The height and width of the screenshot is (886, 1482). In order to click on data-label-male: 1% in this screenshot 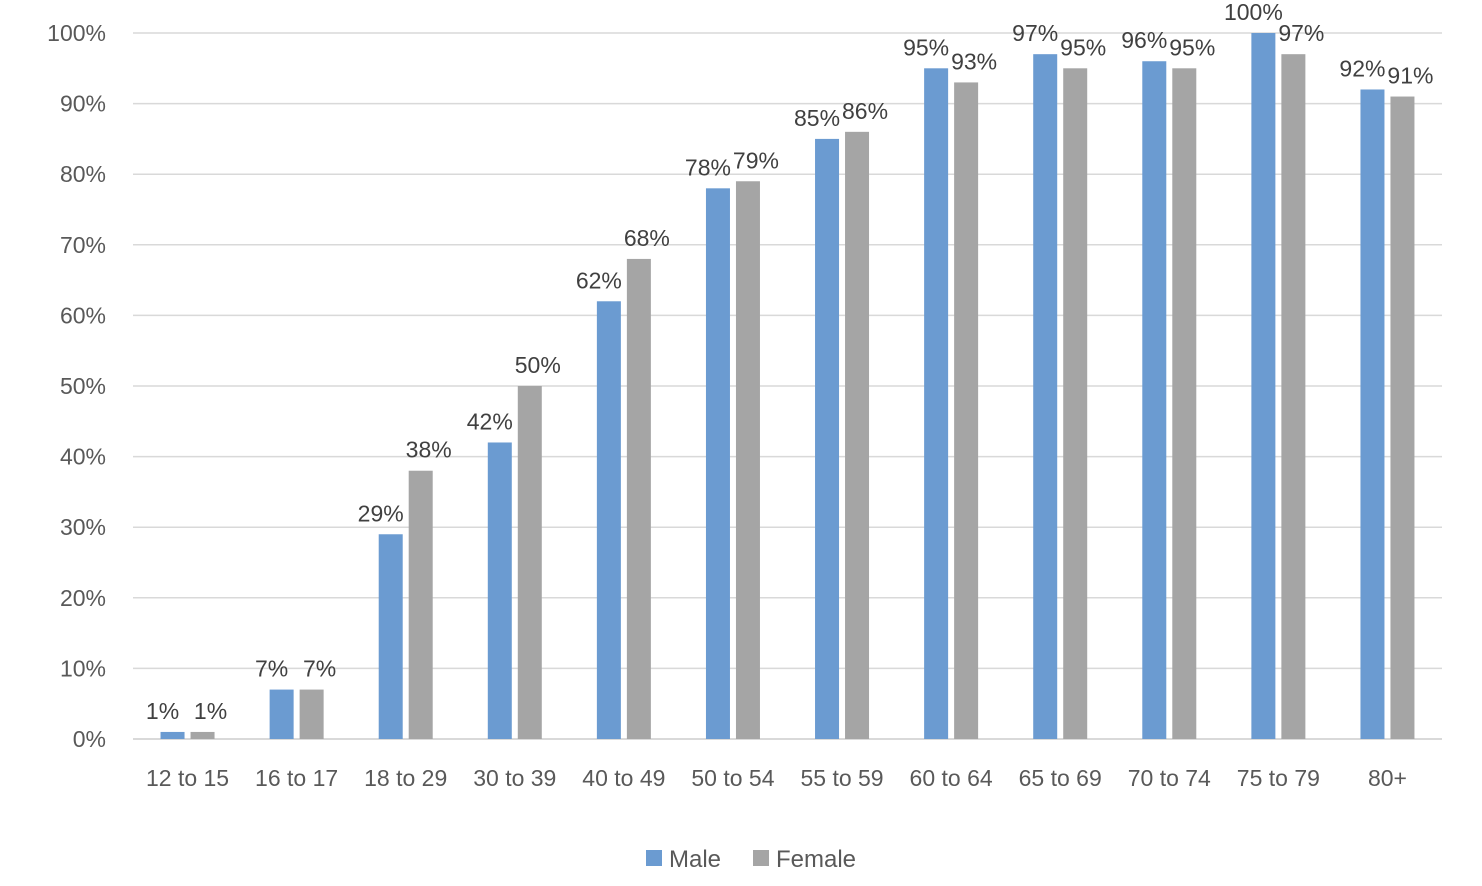, I will do `click(162, 711)`.